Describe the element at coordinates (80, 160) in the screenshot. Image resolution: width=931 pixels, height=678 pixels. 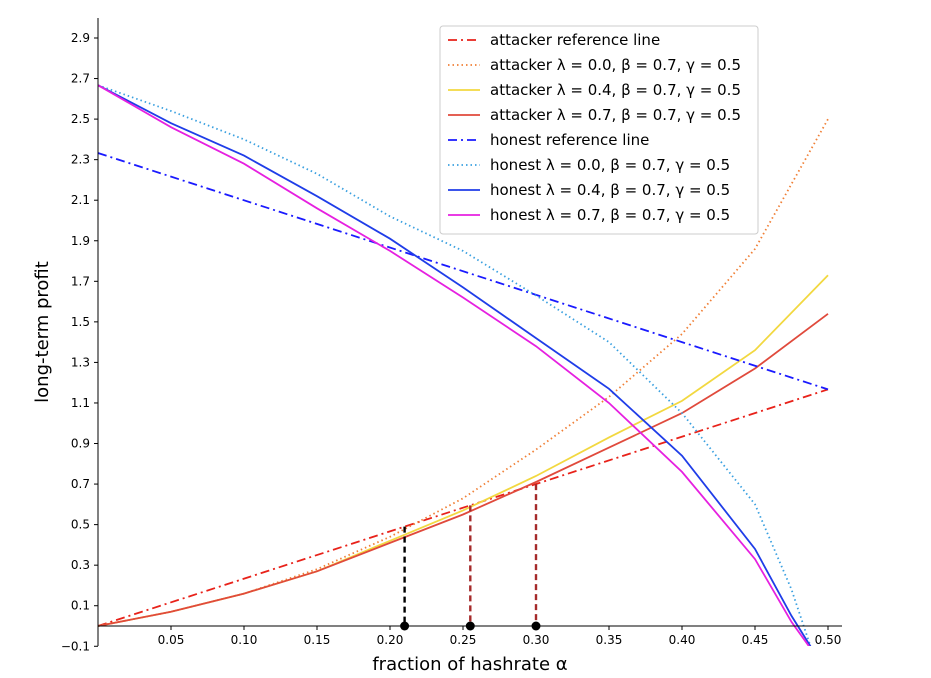
I see `y-tick-label: 2.3` at that location.